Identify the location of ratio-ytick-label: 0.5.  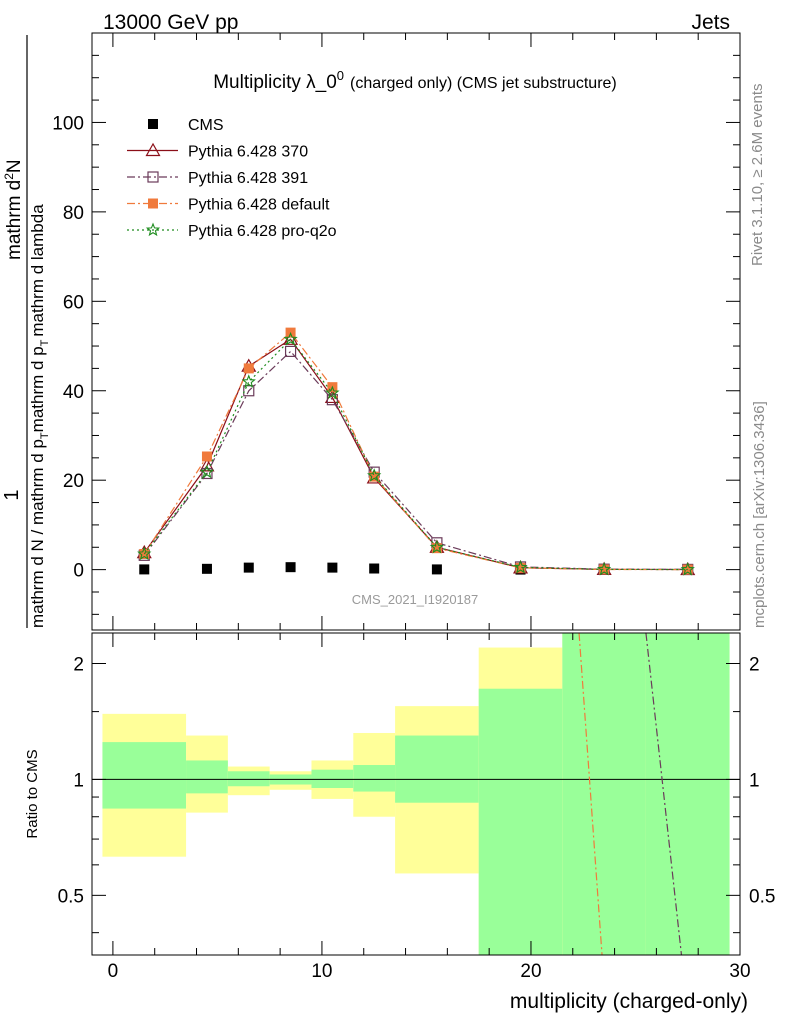
(71, 896).